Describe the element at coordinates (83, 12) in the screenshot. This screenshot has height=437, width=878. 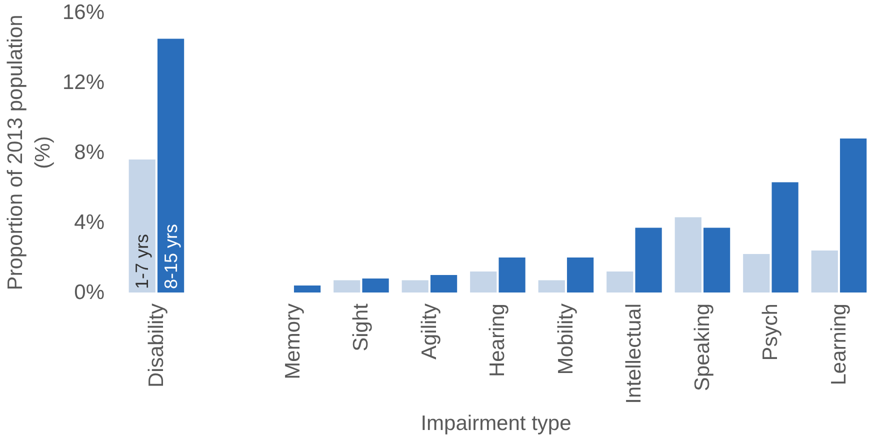
I see `y-tick-label: 16%` at that location.